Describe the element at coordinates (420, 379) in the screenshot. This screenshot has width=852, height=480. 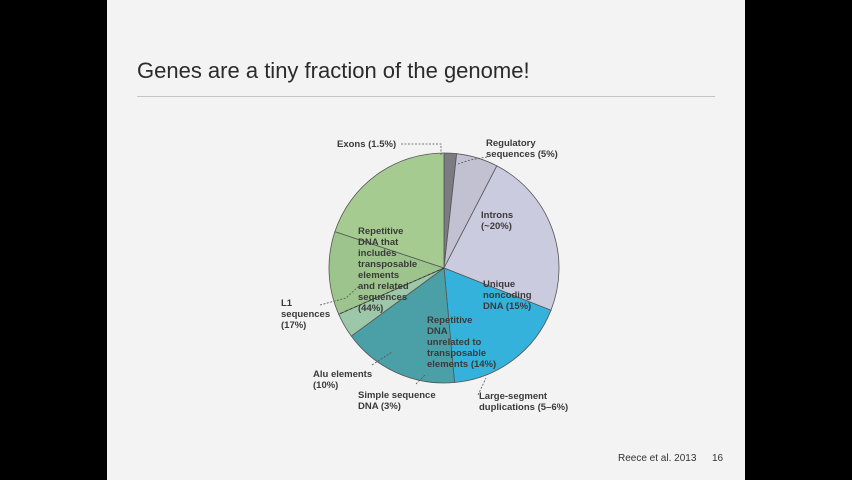
I see `simple-leader` at that location.